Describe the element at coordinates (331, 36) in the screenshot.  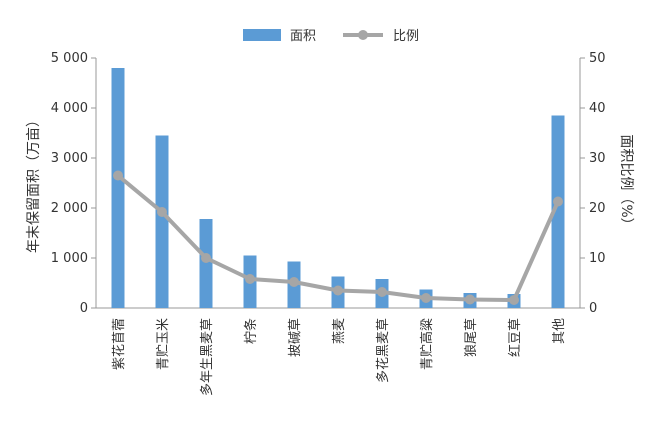
I see `legend: 面积 比例` at that location.